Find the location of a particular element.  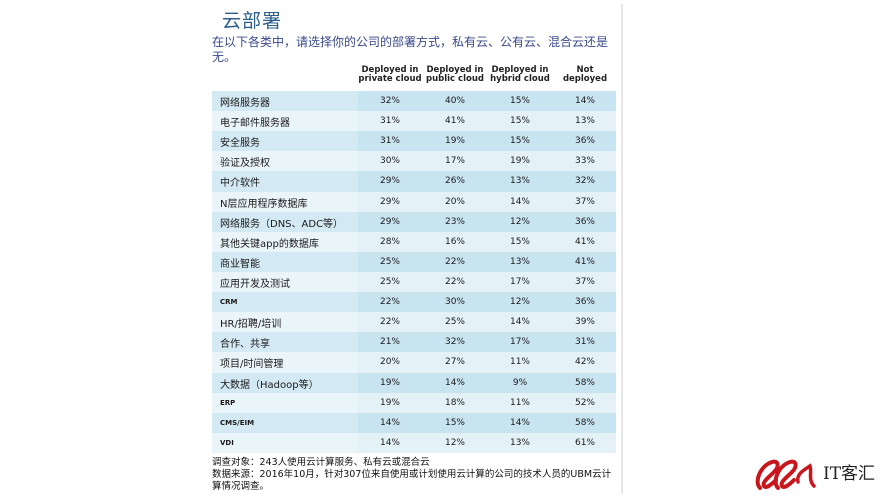

data-cell: 20% is located at coordinates (454, 201).